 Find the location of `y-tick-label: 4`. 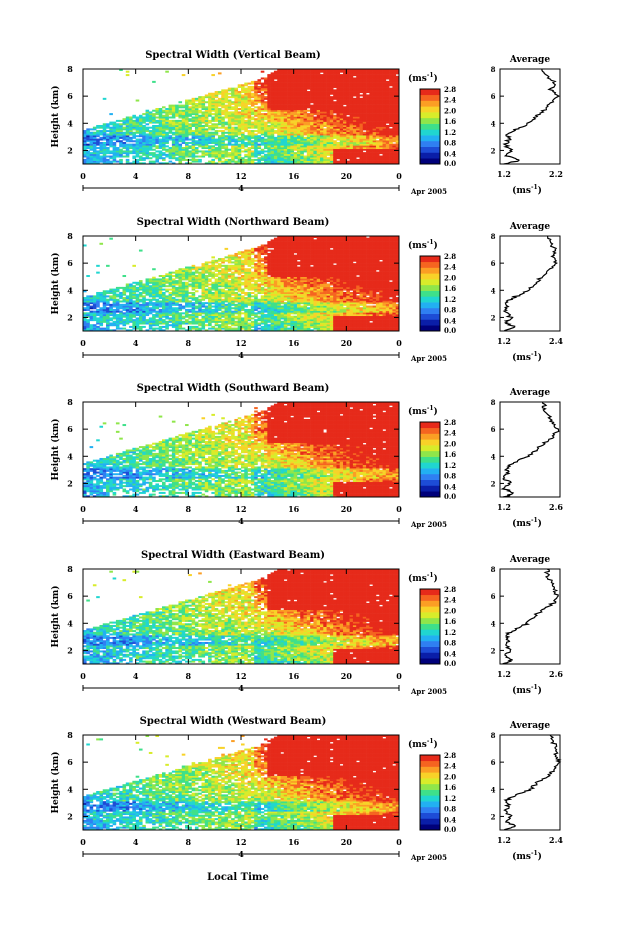

y-tick-label: 4 is located at coordinates (70, 123).